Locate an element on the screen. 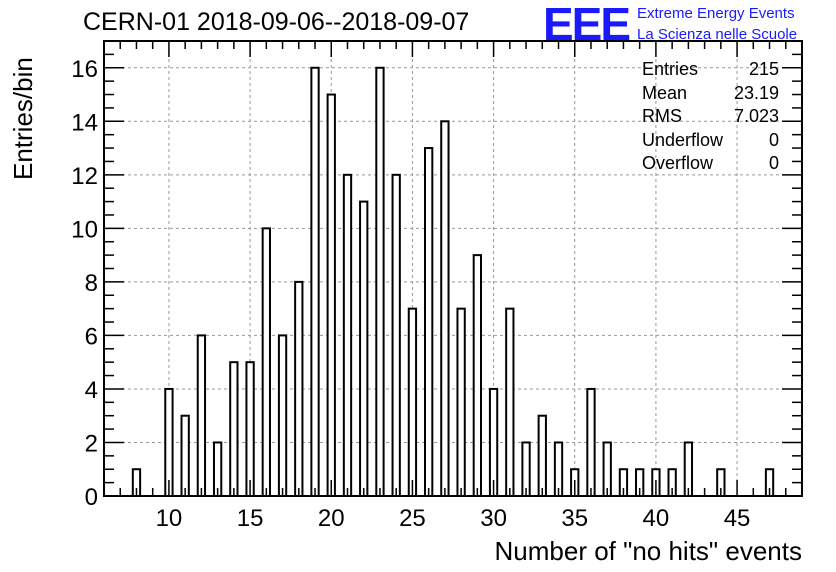 The height and width of the screenshot is (572, 836). stats-row-entries: Entries 215 is located at coordinates (710, 70).